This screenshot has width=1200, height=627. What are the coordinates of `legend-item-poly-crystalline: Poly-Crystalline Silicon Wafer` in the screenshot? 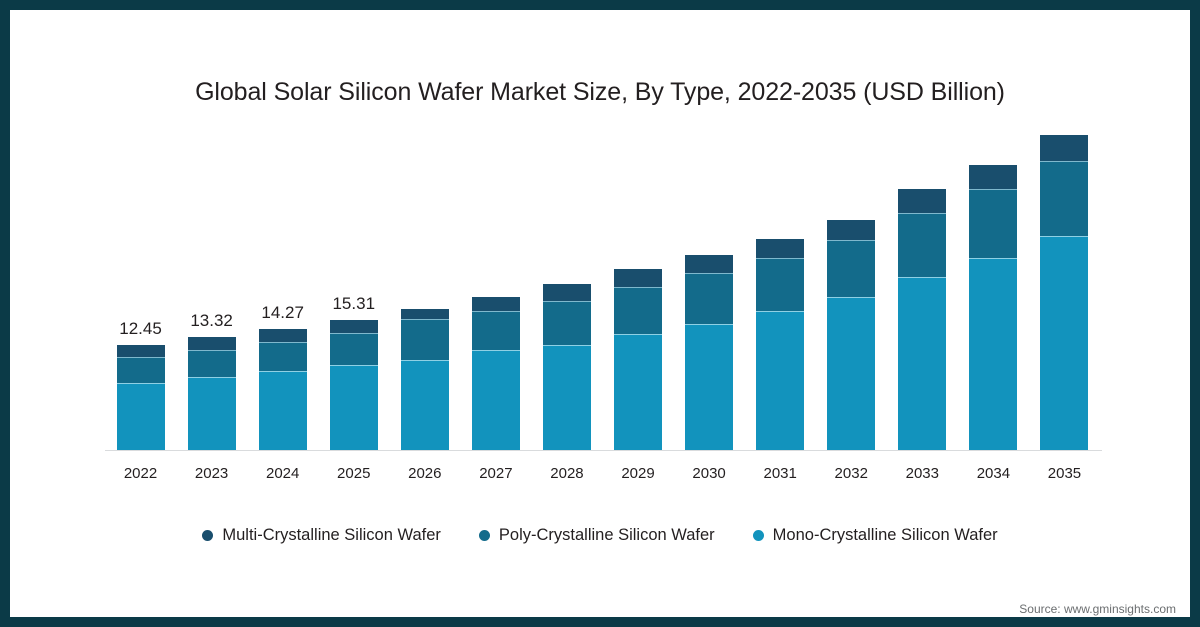 It's located at (596, 535).